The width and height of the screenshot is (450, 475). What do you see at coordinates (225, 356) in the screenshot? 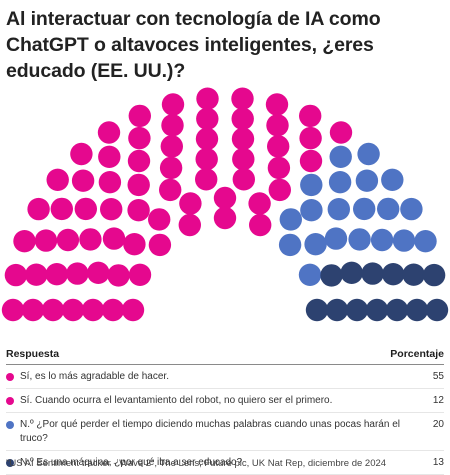
I see `legend-header: Respuesta Porcentaje` at bounding box center [225, 356].